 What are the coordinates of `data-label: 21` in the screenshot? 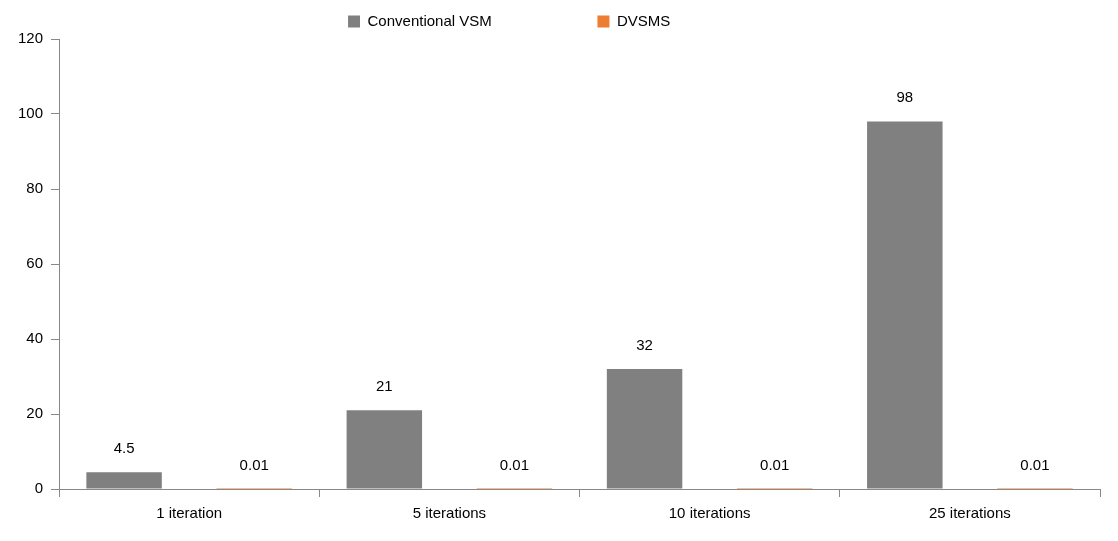 It's located at (384, 385).